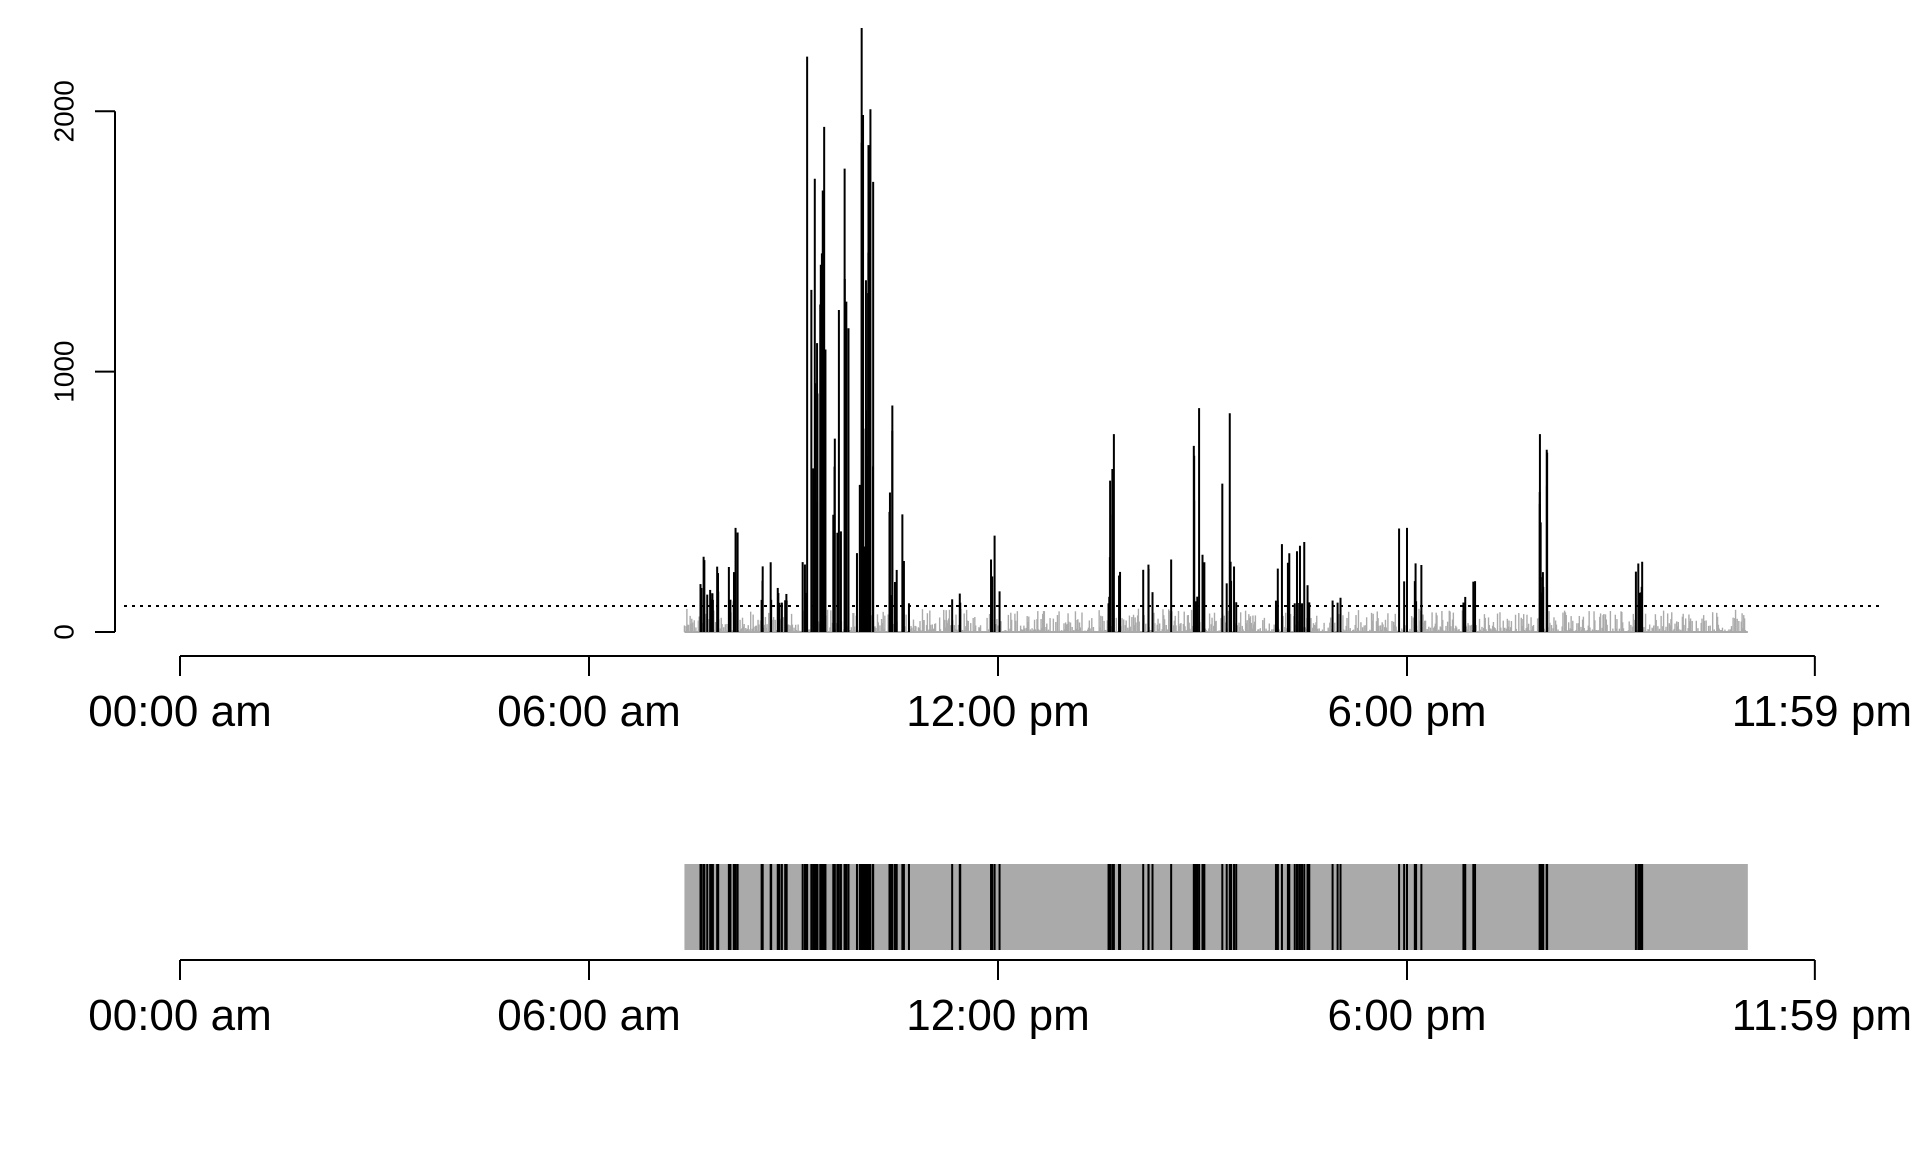 This screenshot has height=1152, width=1920. What do you see at coordinates (1000, 952) in the screenshot?
I see `activity-strip-panel: 00:00 am 06:00 am 12:00 pm 6:00 pm 11:59 pm` at bounding box center [1000, 952].